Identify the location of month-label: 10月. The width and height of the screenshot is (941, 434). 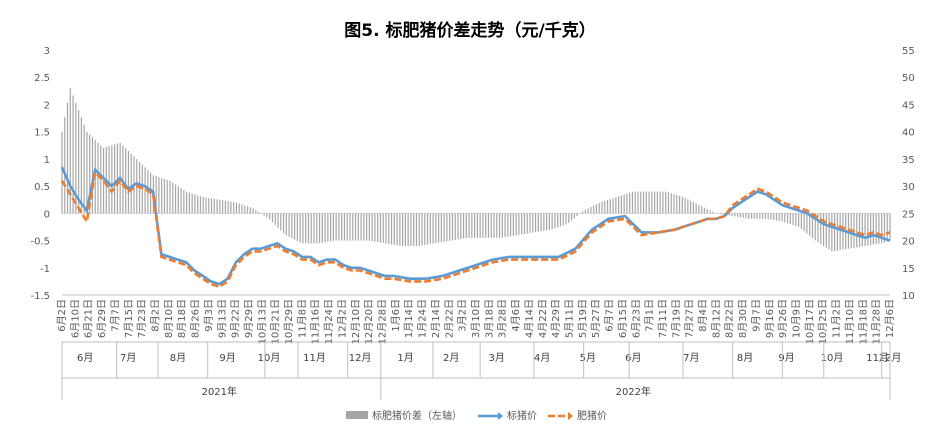
(269, 358).